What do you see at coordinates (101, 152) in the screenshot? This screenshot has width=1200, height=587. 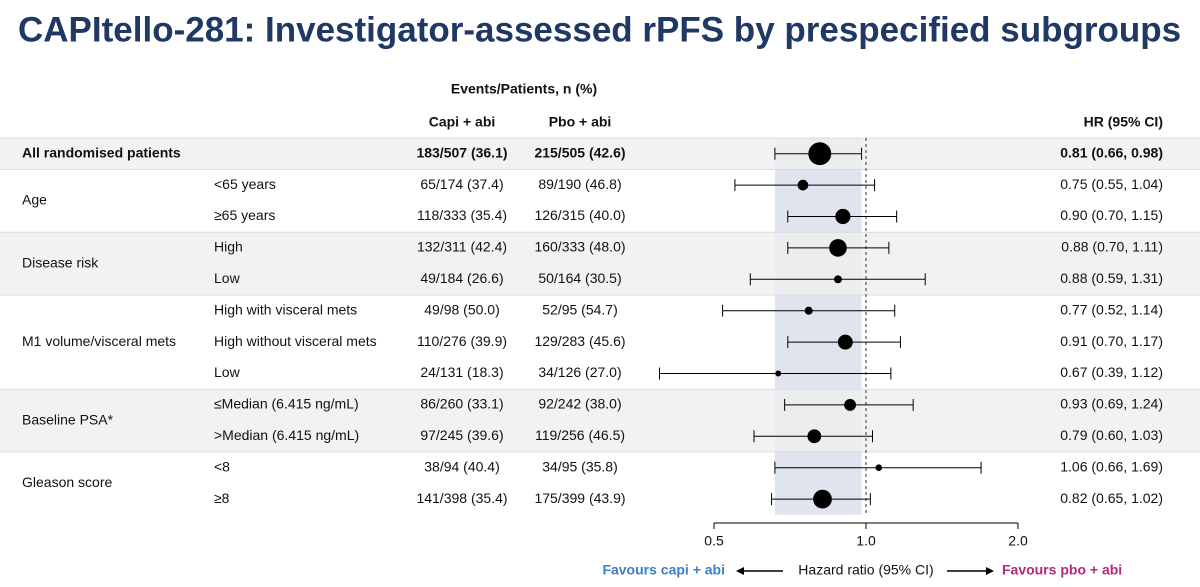 I see `group-label: All randomised patients` at bounding box center [101, 152].